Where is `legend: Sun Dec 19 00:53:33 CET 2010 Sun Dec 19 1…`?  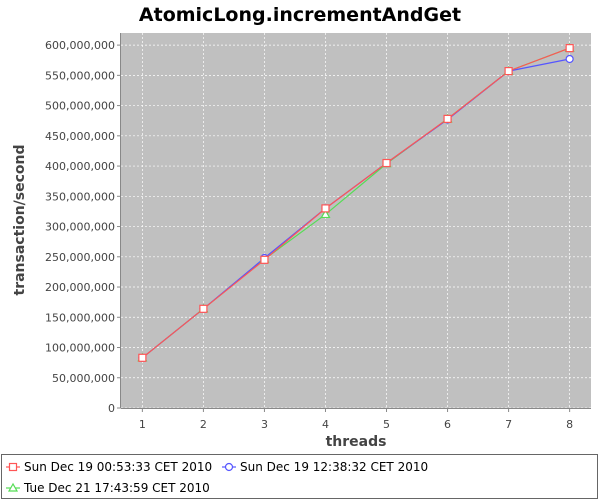 legend: Sun Dec 19 00:53:33 CET 2010 Sun Dec 19 1… is located at coordinates (217, 477).